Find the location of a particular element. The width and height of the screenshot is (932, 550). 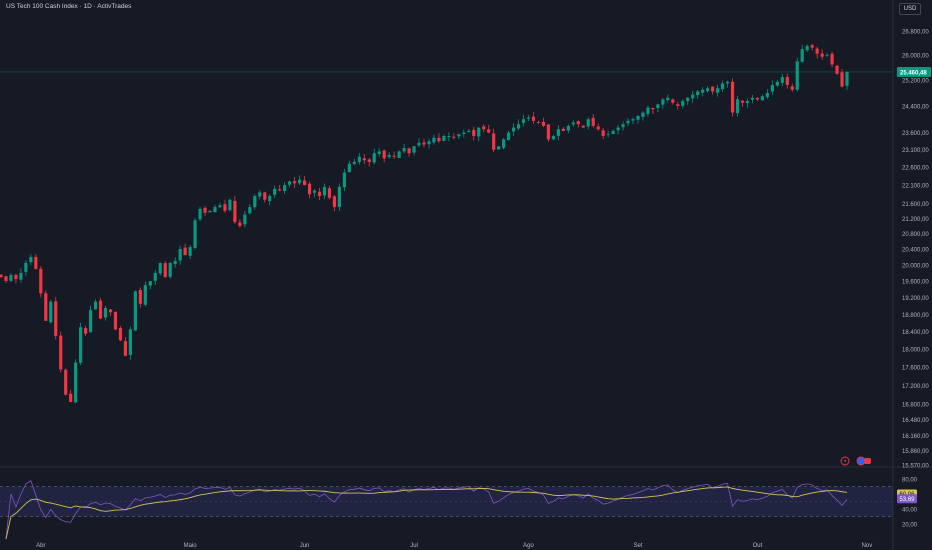

time-axis-label: Set is located at coordinates (637, 546).